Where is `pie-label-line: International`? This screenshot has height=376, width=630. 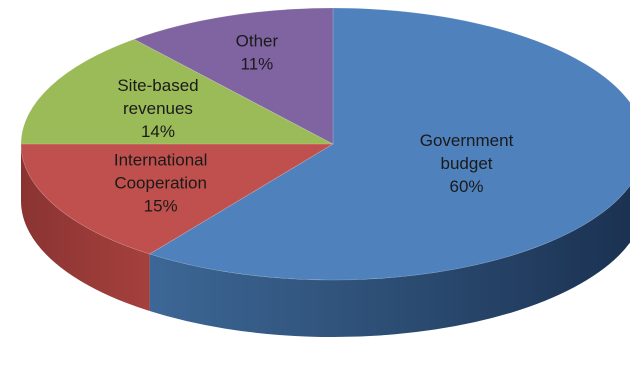 pie-label-line: International is located at coordinates (161, 159).